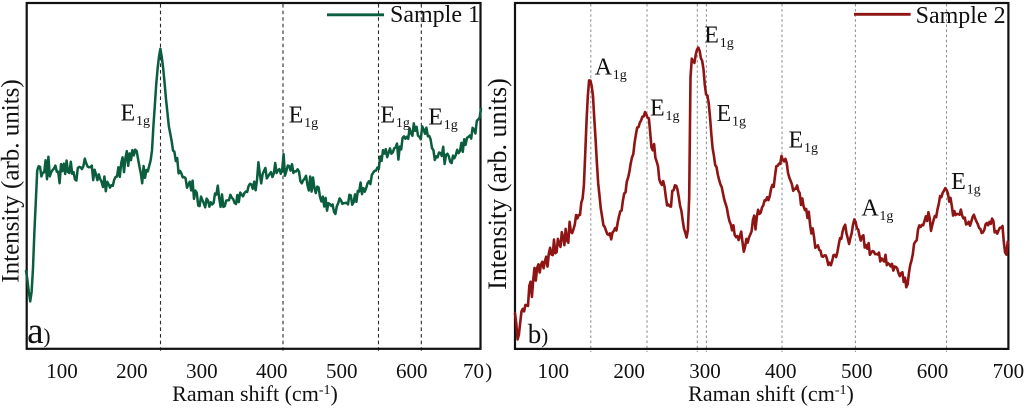  Describe the element at coordinates (961, 16) in the screenshot. I see `svg-text: Sample 2` at that location.